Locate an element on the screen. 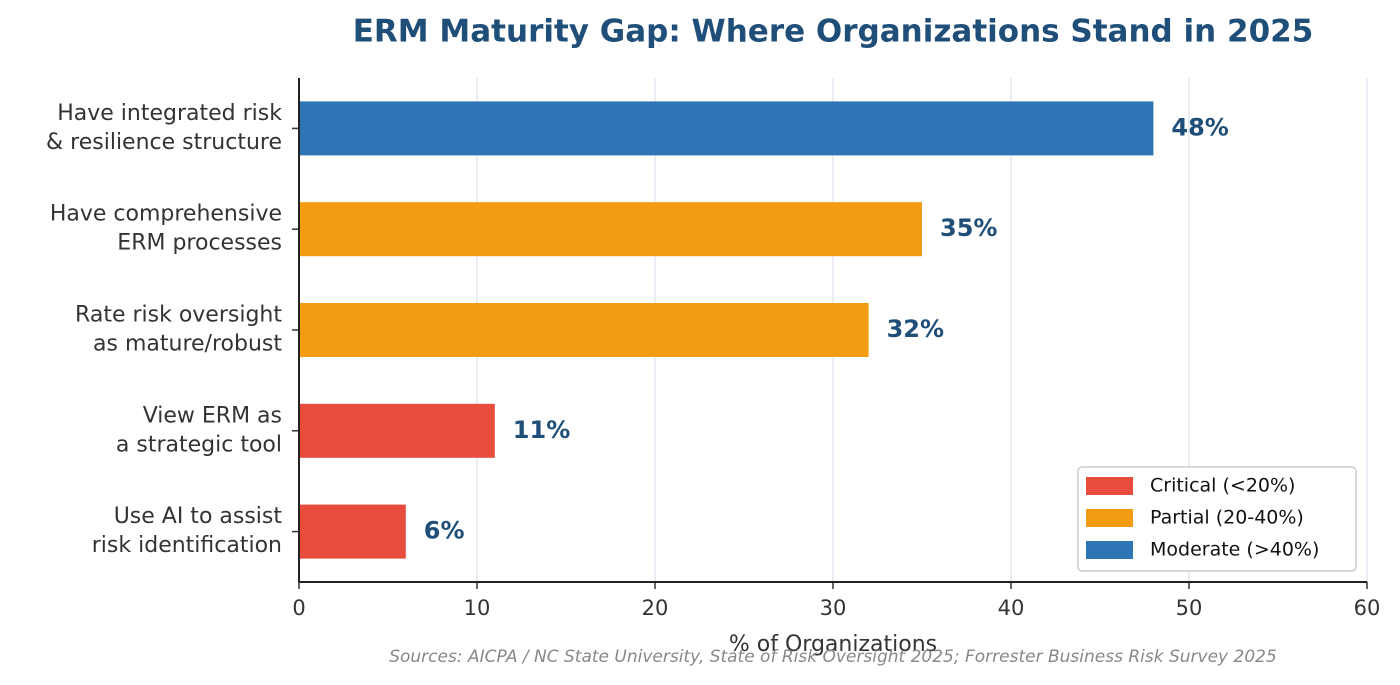 This screenshot has width=1400, height=685. value-label: 48% is located at coordinates (1199, 127).